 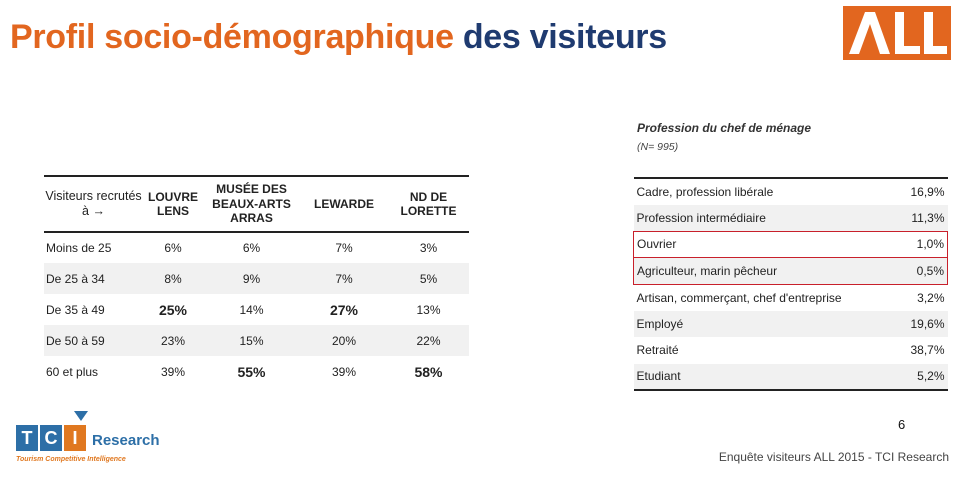 I want to click on table-cell: 13%, so click(x=428, y=309).